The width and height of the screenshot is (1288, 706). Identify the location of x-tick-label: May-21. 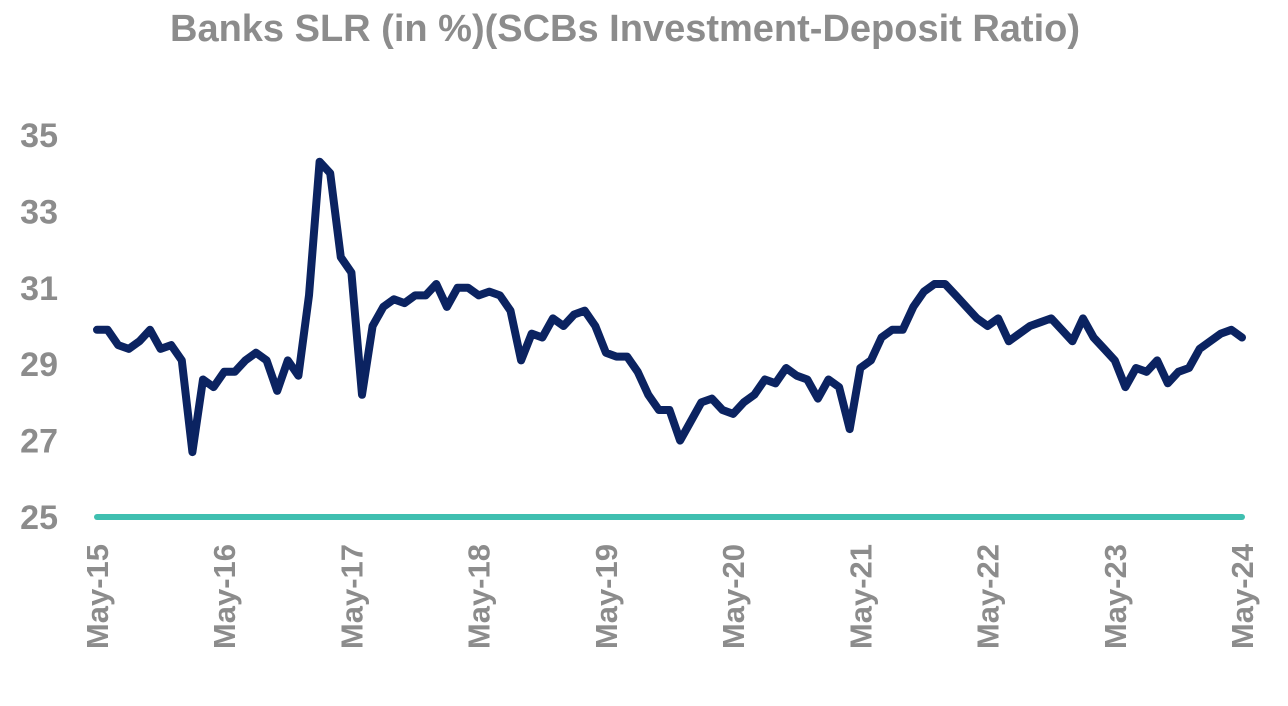
(860, 596).